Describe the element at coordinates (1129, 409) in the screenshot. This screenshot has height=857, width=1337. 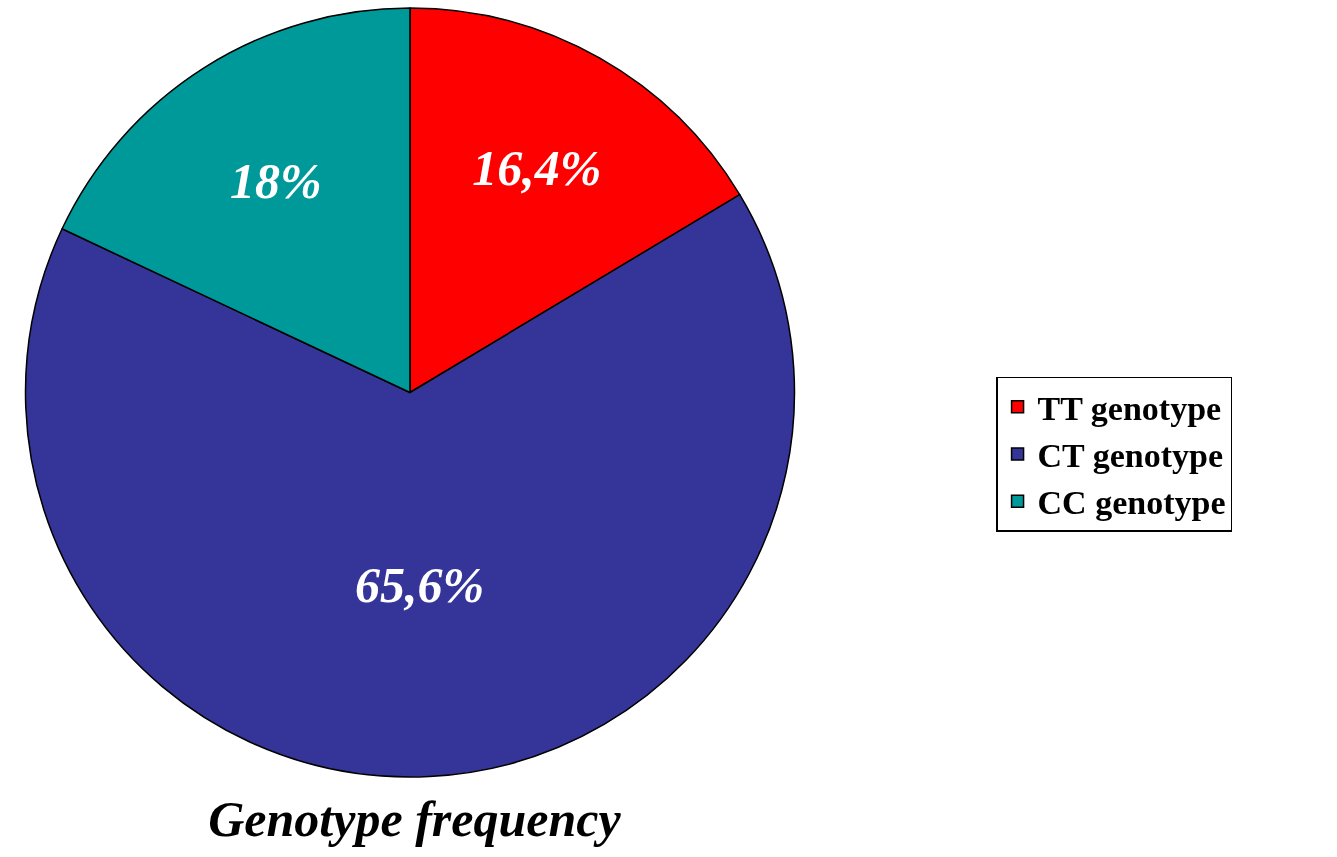
I see `legend-label: TT genotype` at that location.